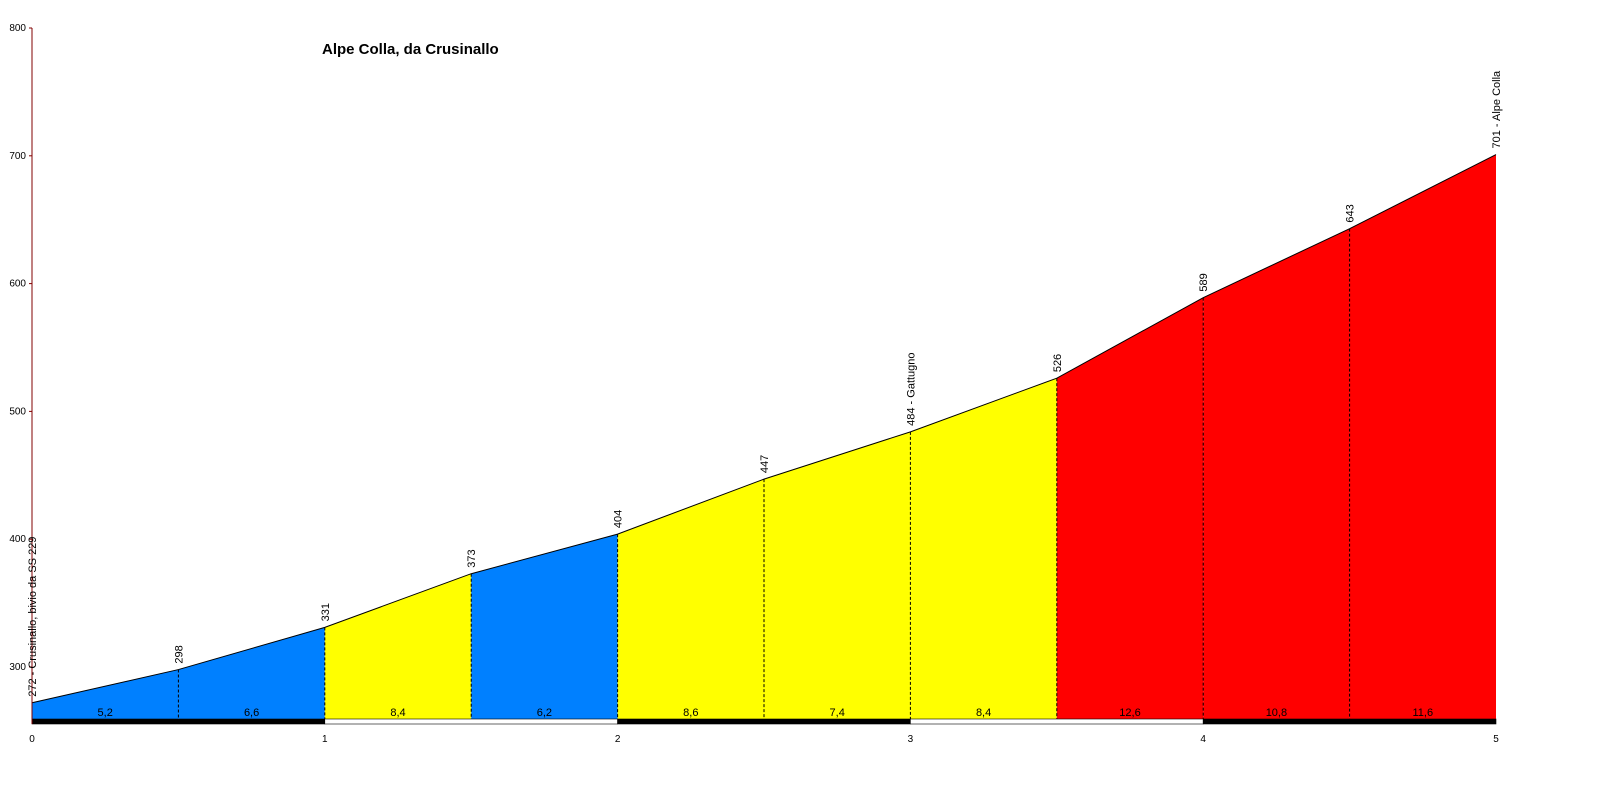 The image size is (1599, 803). I want to click on elevation-label-5: 404, so click(619, 519).